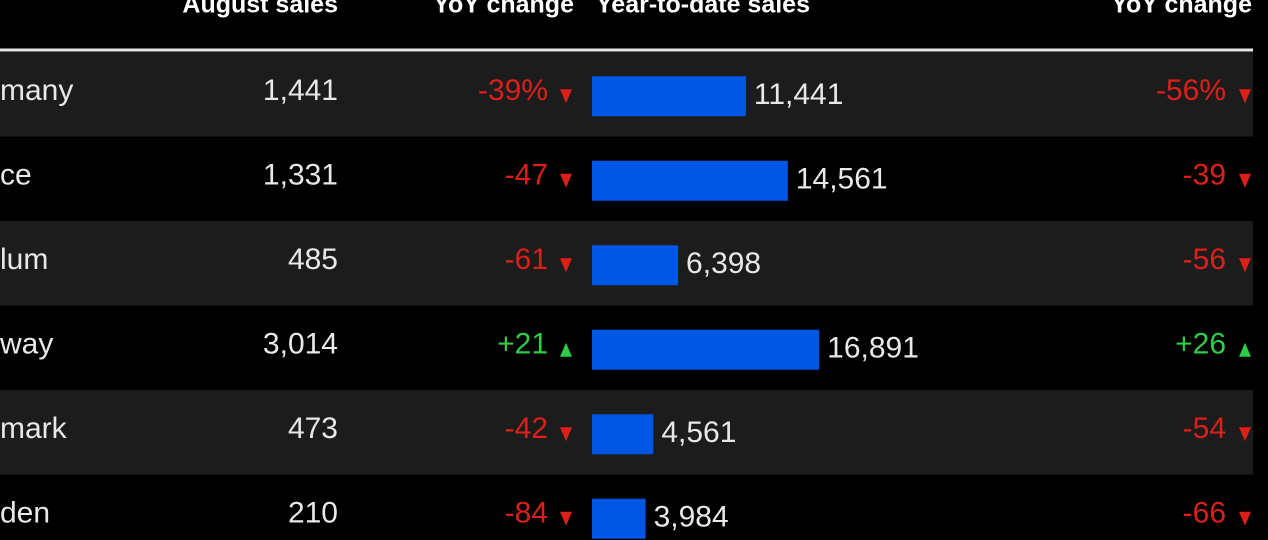 Image resolution: width=1268 pixels, height=540 pixels. I want to click on country: ce, so click(16, 175).